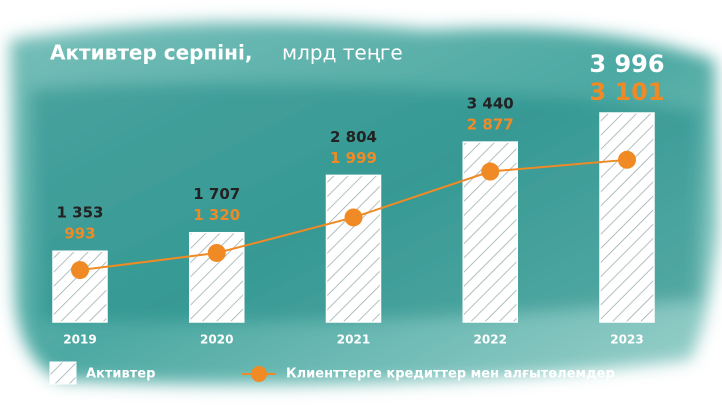 Image resolution: width=722 pixels, height=407 pixels. Describe the element at coordinates (151, 53) in the screenshot. I see `chart-title: Активтер серпіні,` at that location.